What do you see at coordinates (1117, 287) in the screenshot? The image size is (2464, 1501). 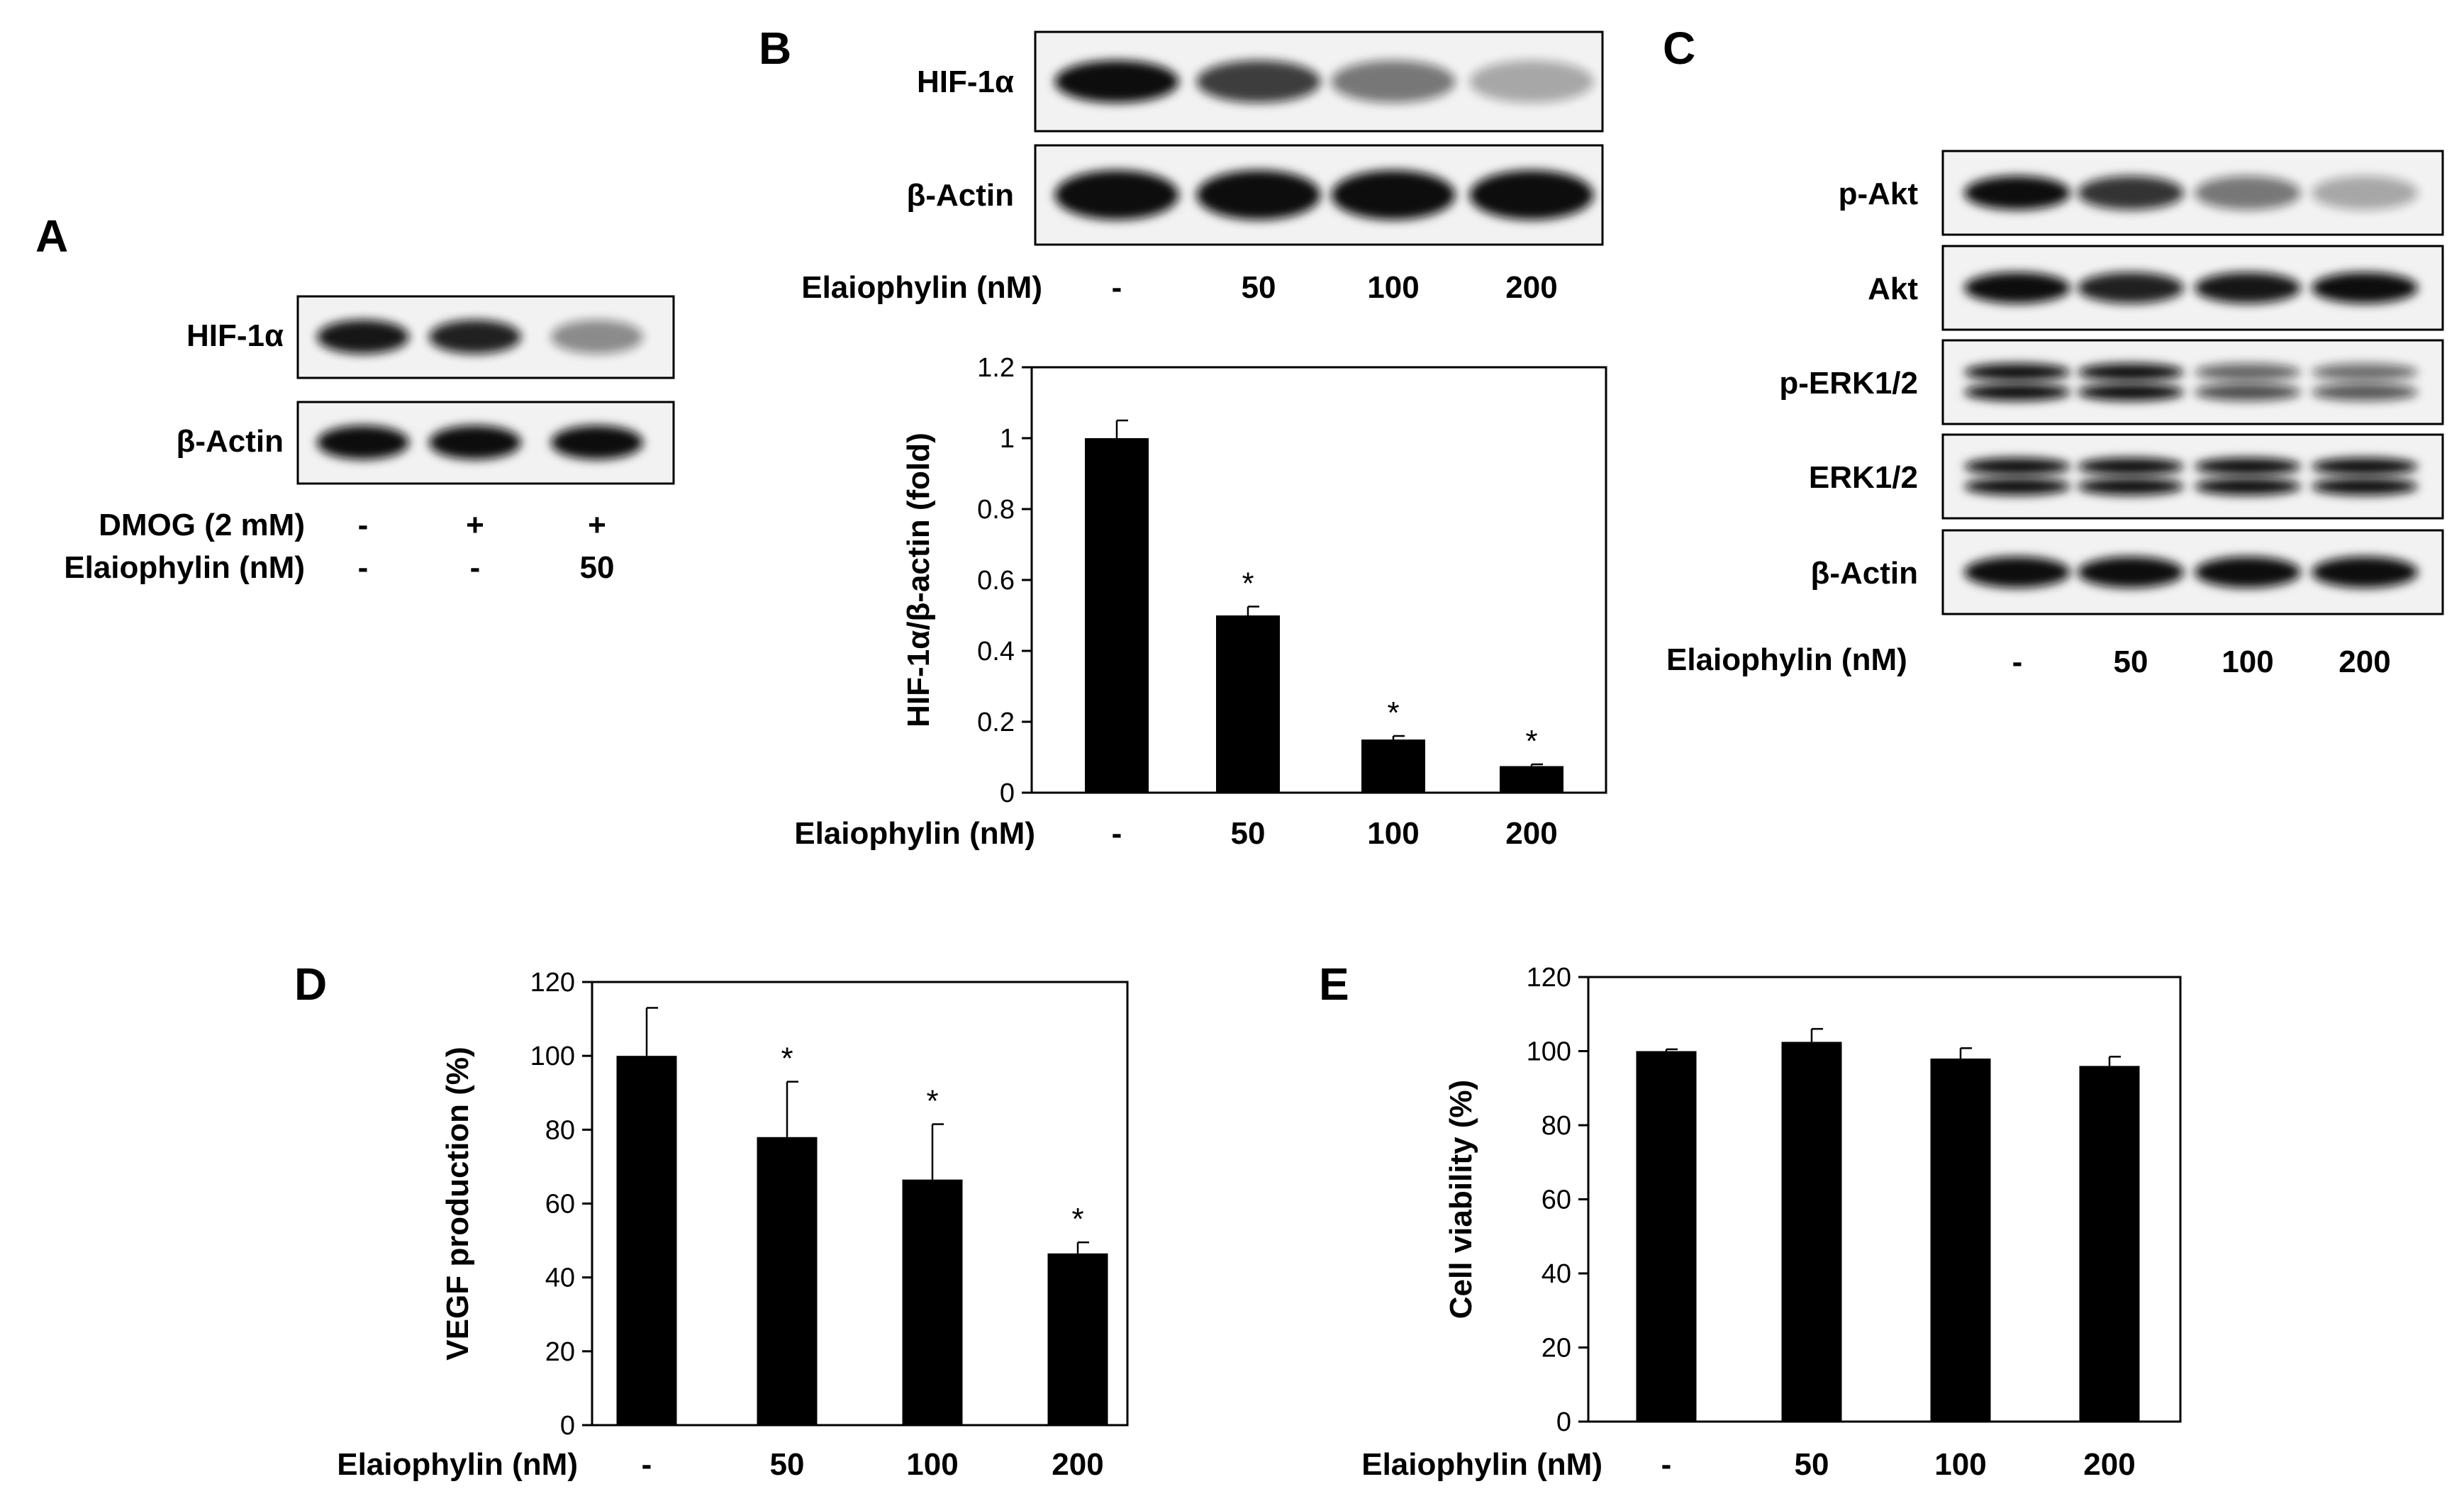 I see `blot-b-lane-1: -` at bounding box center [1117, 287].